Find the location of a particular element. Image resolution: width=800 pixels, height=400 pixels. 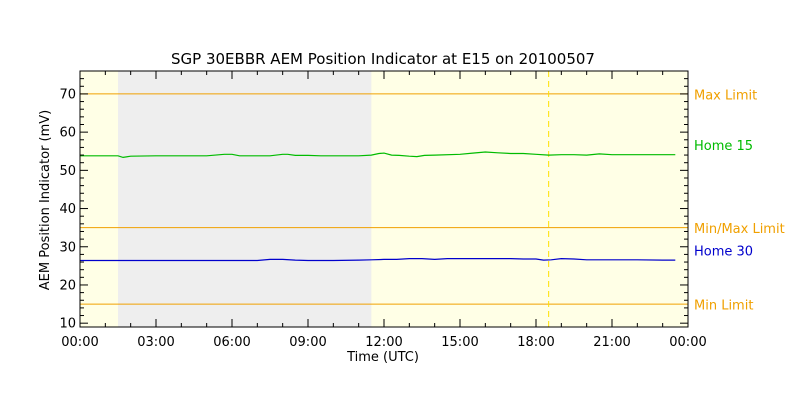

reference-label-min-limit: Min Limit is located at coordinates (723, 306).